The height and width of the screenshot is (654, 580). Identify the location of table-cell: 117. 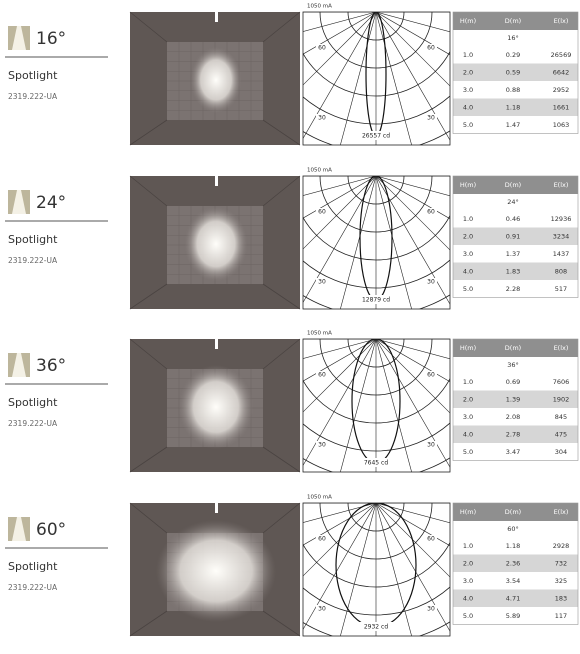
(561, 616).